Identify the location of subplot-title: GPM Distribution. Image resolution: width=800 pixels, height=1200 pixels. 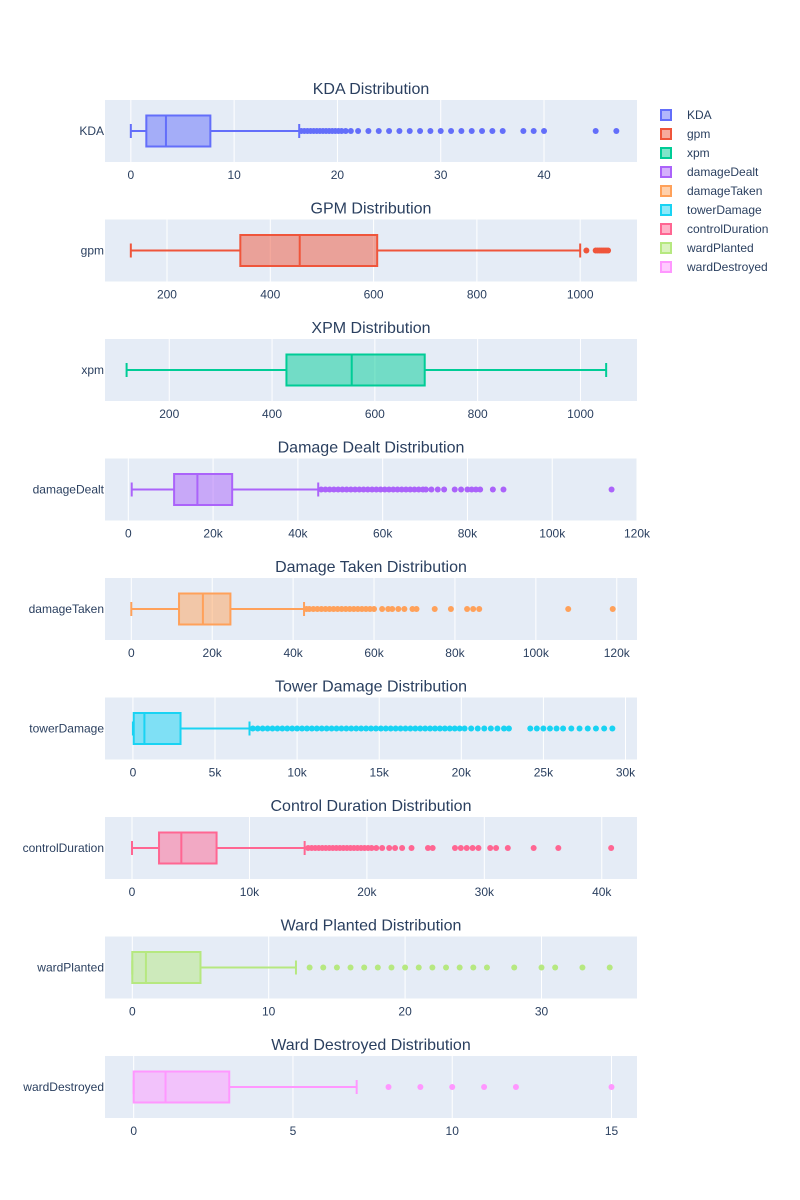
(371, 209).